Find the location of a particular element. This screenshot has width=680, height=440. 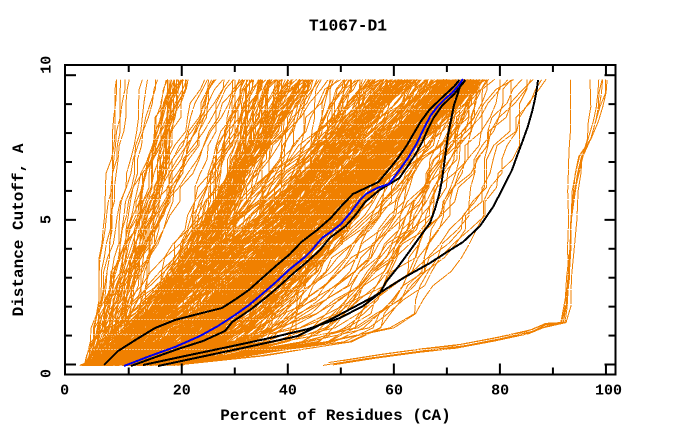

svg-text: 60 is located at coordinates (394, 391).